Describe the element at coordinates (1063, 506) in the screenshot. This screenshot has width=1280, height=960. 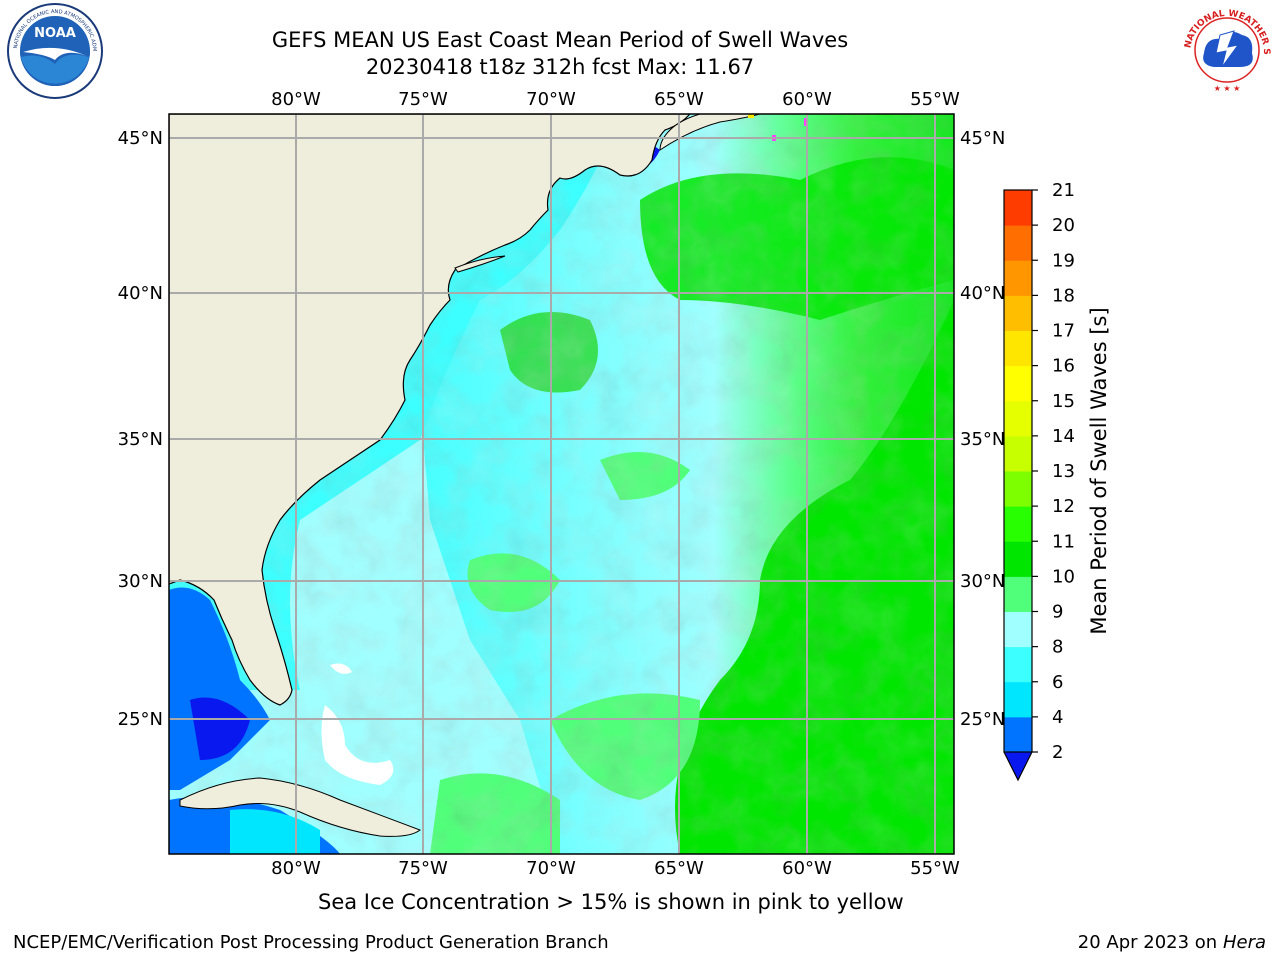
I see `colorbar-tick-label: 12` at that location.